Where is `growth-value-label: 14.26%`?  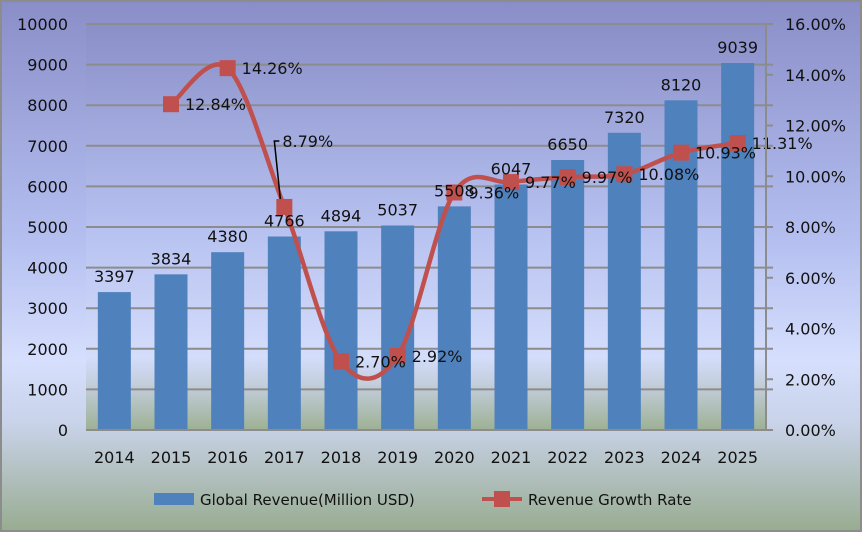
growth-value-label: 14.26% is located at coordinates (272, 68).